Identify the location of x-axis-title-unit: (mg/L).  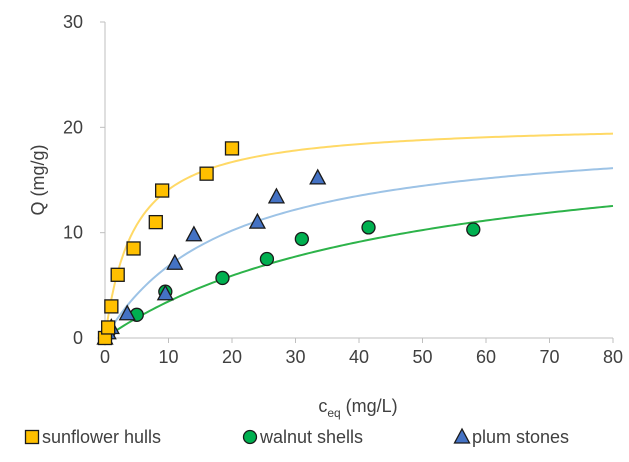
(369, 406).